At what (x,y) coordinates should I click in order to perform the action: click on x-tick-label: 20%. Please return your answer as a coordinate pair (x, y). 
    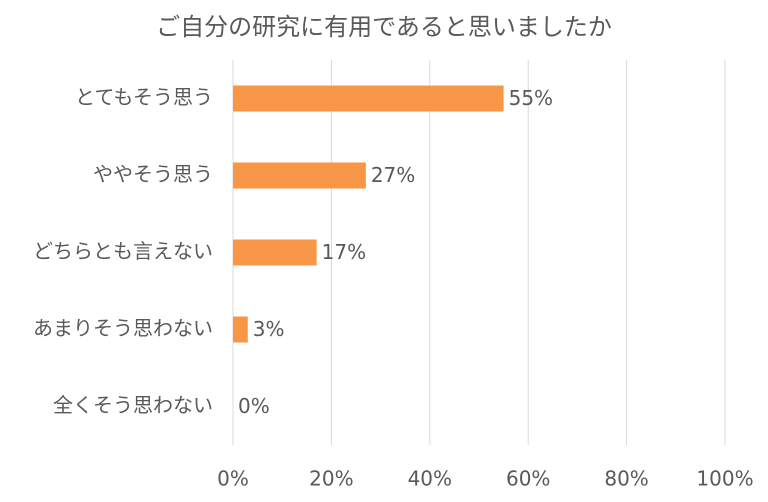
    Looking at the image, I should click on (331, 479).